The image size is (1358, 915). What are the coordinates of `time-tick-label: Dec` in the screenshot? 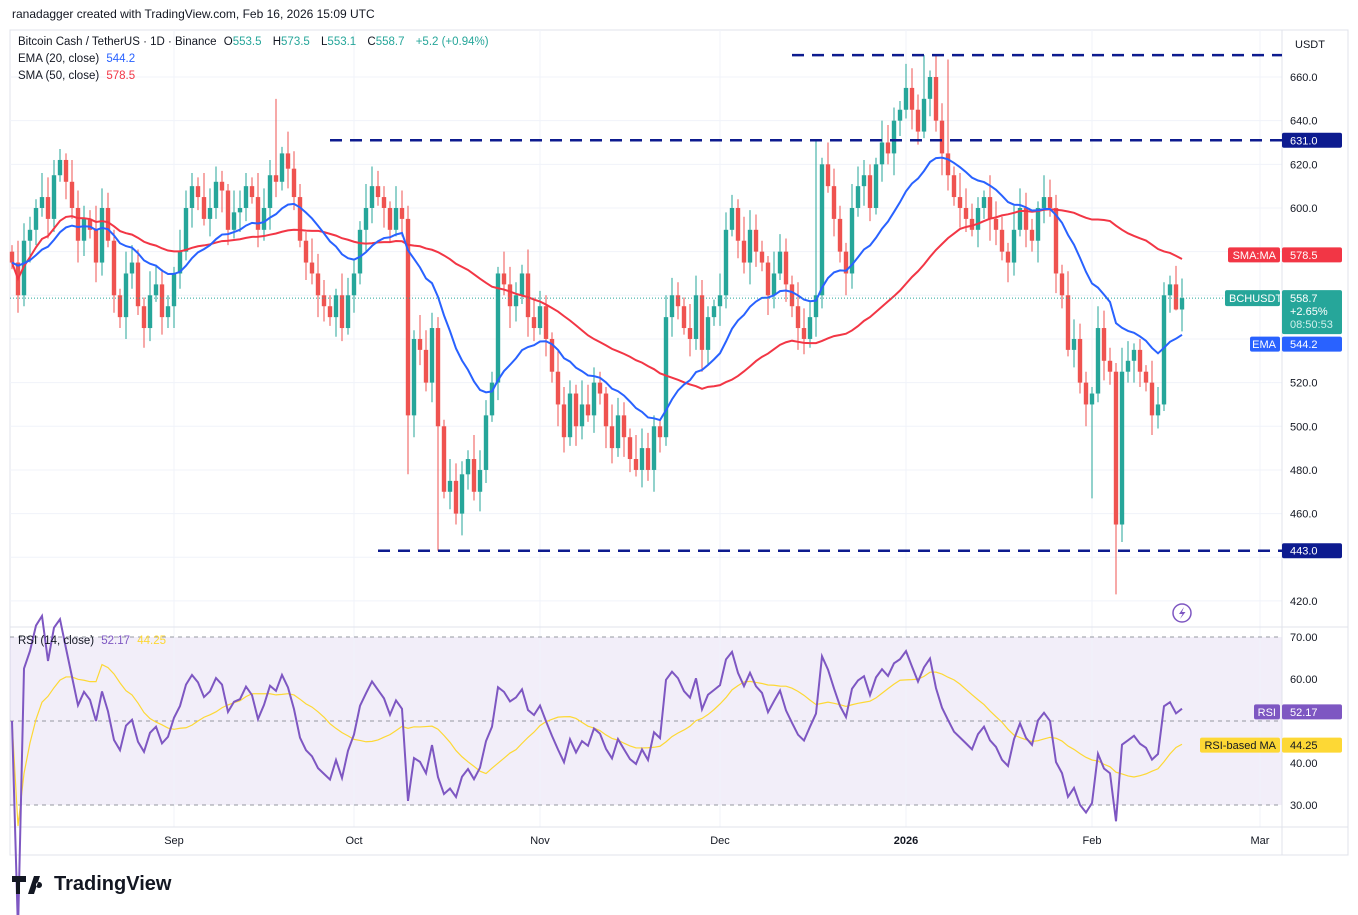 It's located at (720, 841).